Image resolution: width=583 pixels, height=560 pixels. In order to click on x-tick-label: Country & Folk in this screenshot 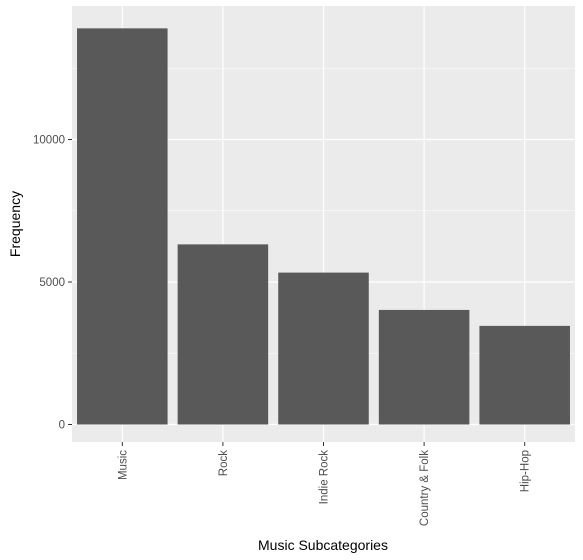, I will do `click(425, 488)`.